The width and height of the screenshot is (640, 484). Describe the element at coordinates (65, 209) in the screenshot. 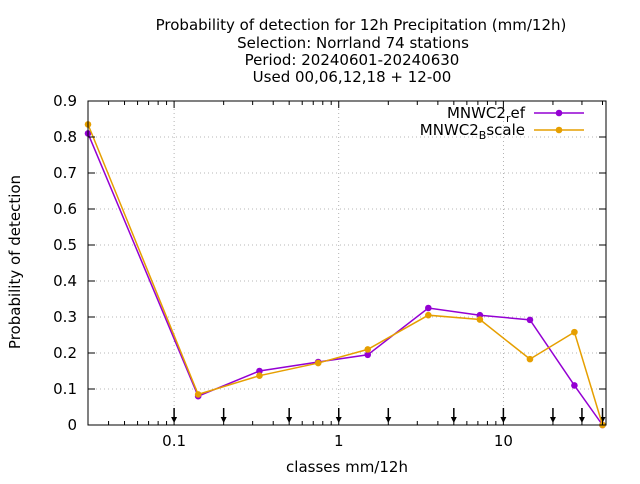

I see `y-tick-label: 0.6` at that location.